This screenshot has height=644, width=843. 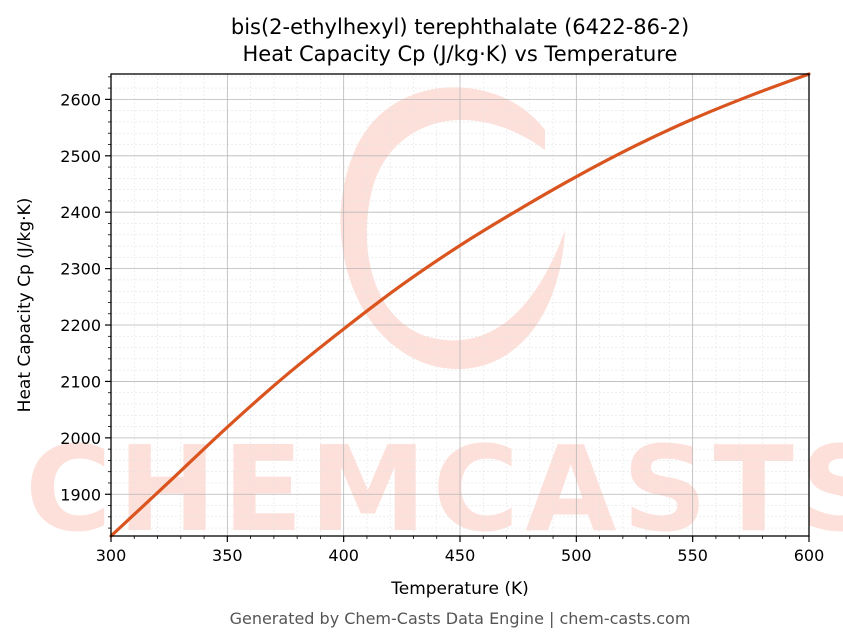 What do you see at coordinates (25, 305) in the screenshot?
I see `y-axis-label: Heat Capacity Cp (J/kg·K)` at bounding box center [25, 305].